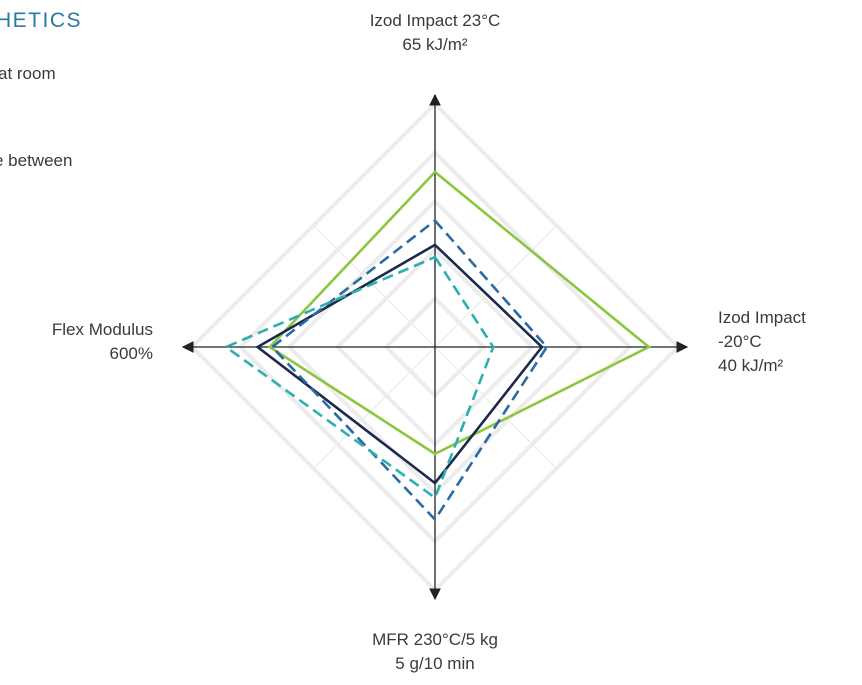 The image size is (862, 685). What do you see at coordinates (762, 317) in the screenshot?
I see `axis-label-right-line-1: Izod Impact` at bounding box center [762, 317].